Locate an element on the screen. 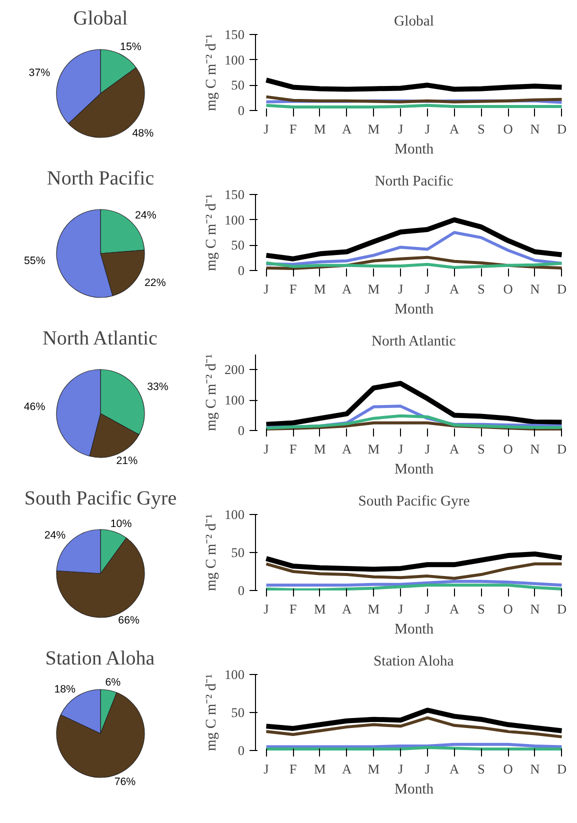  data-label: 6% is located at coordinates (113, 682).